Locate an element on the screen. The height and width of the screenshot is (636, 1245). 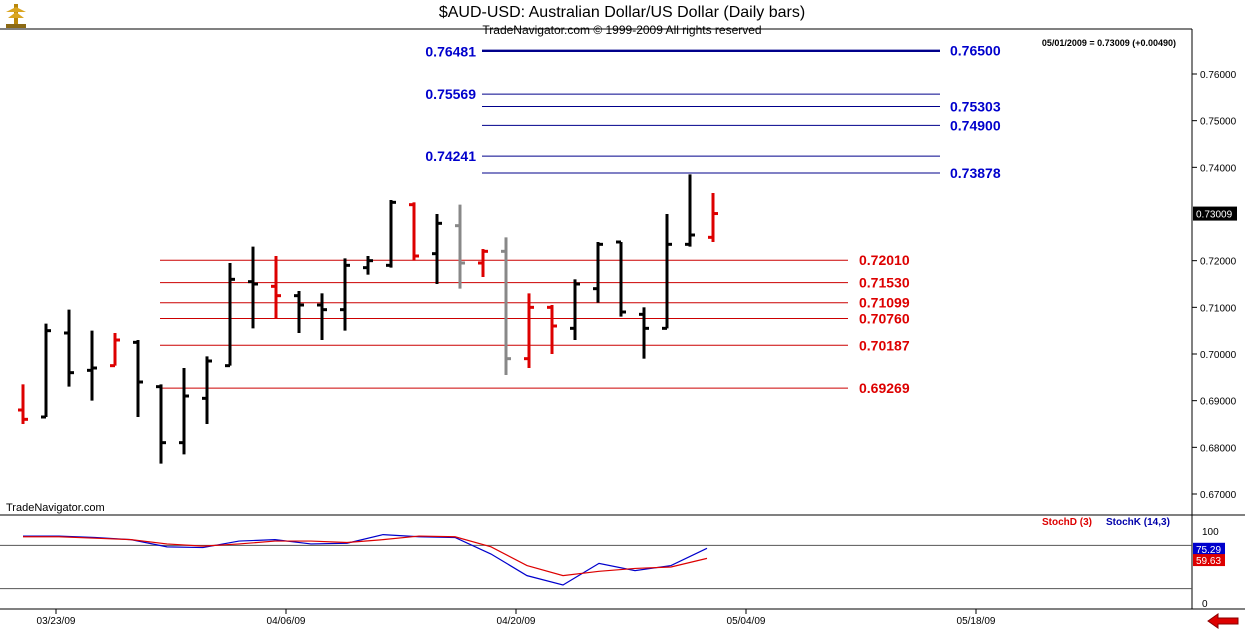
last-quote: 05/01/2009 = 0.73009 (+0.00490) is located at coordinates (1109, 43).